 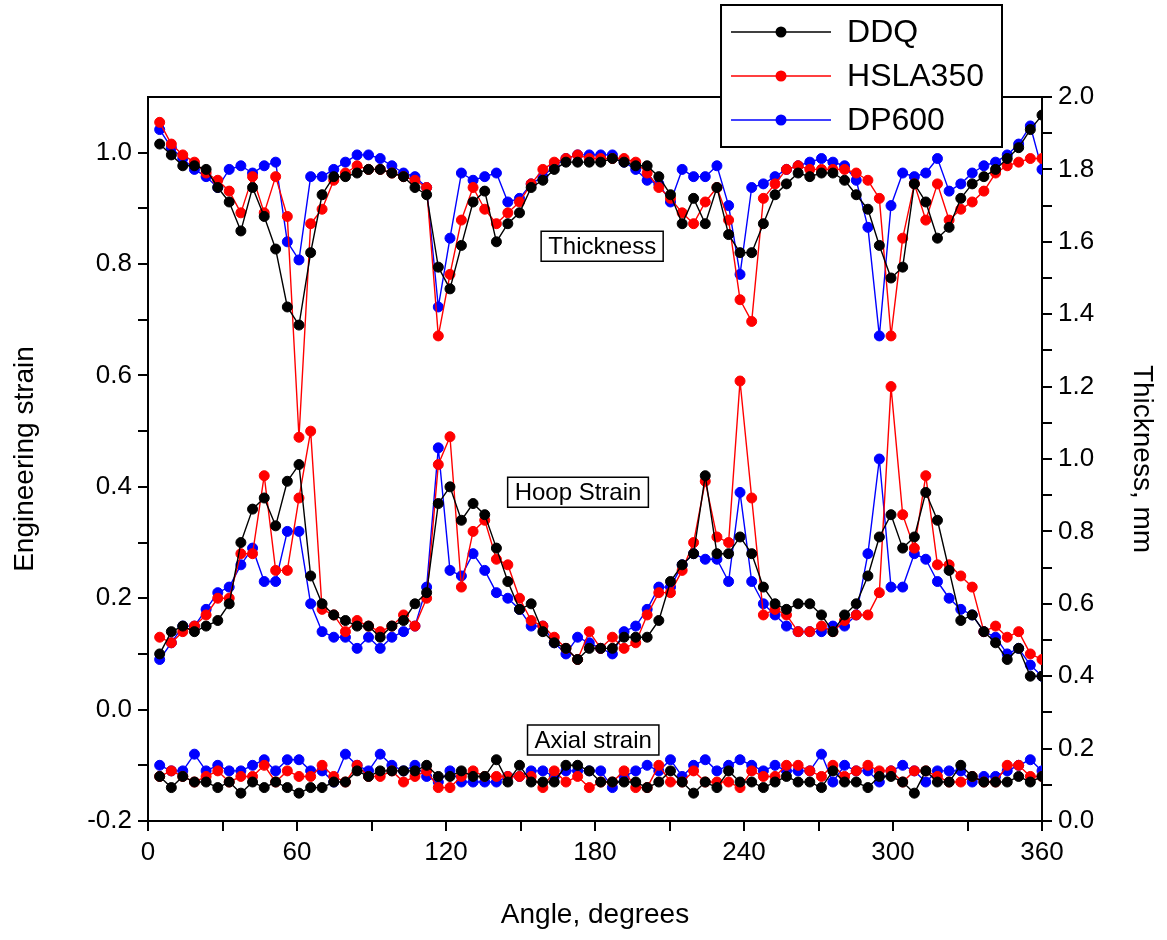 What do you see at coordinates (1076, 457) in the screenshot?
I see `y2-tick-label: 1.0` at bounding box center [1076, 457].